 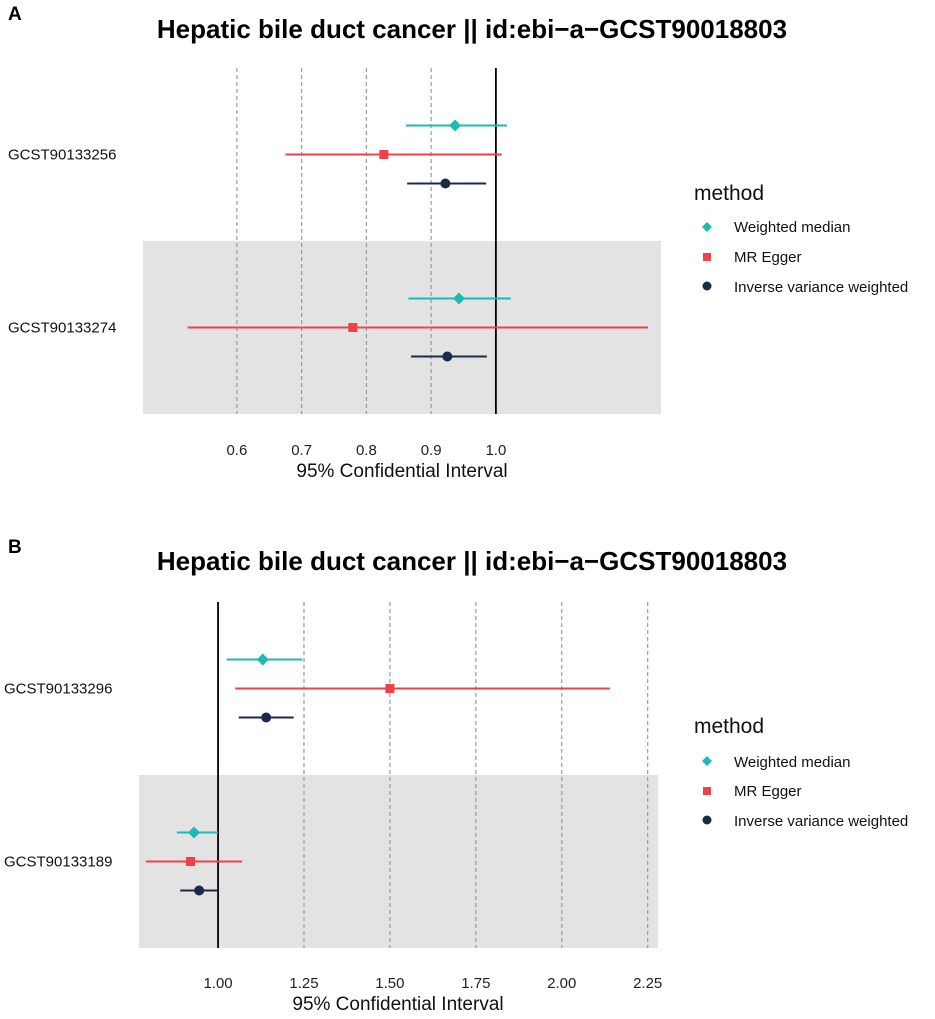 What do you see at coordinates (647, 983) in the screenshot?
I see `x-tick-label: 2.25` at bounding box center [647, 983].